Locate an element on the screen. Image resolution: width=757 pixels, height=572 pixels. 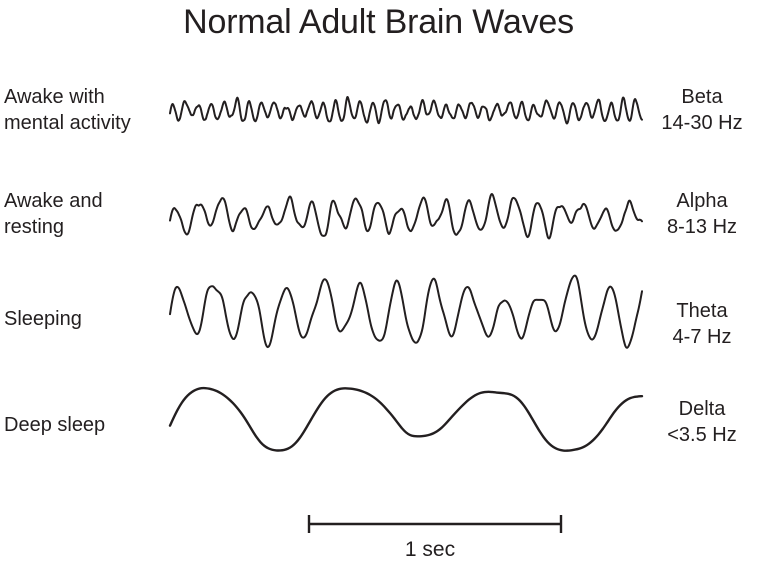
wave-label-theta: Theta 4-7 Hz is located at coordinates (702, 324).